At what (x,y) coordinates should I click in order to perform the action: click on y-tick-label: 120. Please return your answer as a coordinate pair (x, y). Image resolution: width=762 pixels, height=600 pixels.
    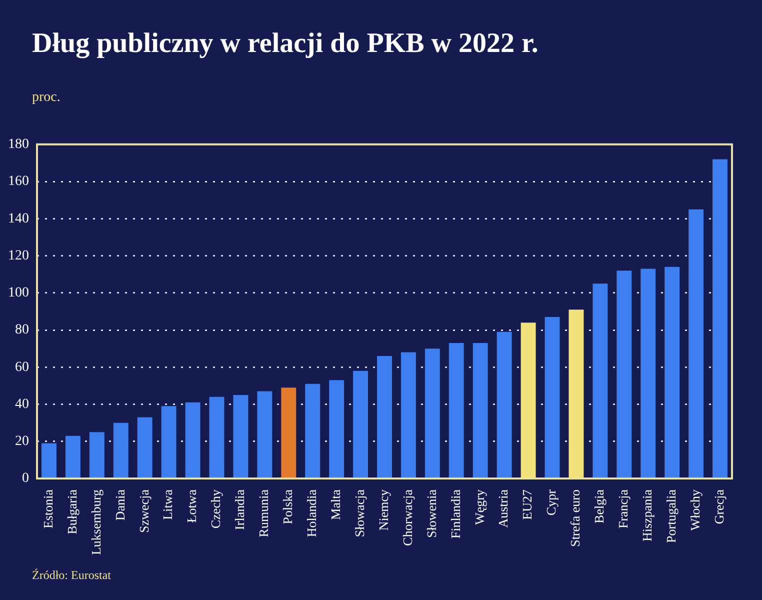
    Looking at the image, I should click on (18, 256).